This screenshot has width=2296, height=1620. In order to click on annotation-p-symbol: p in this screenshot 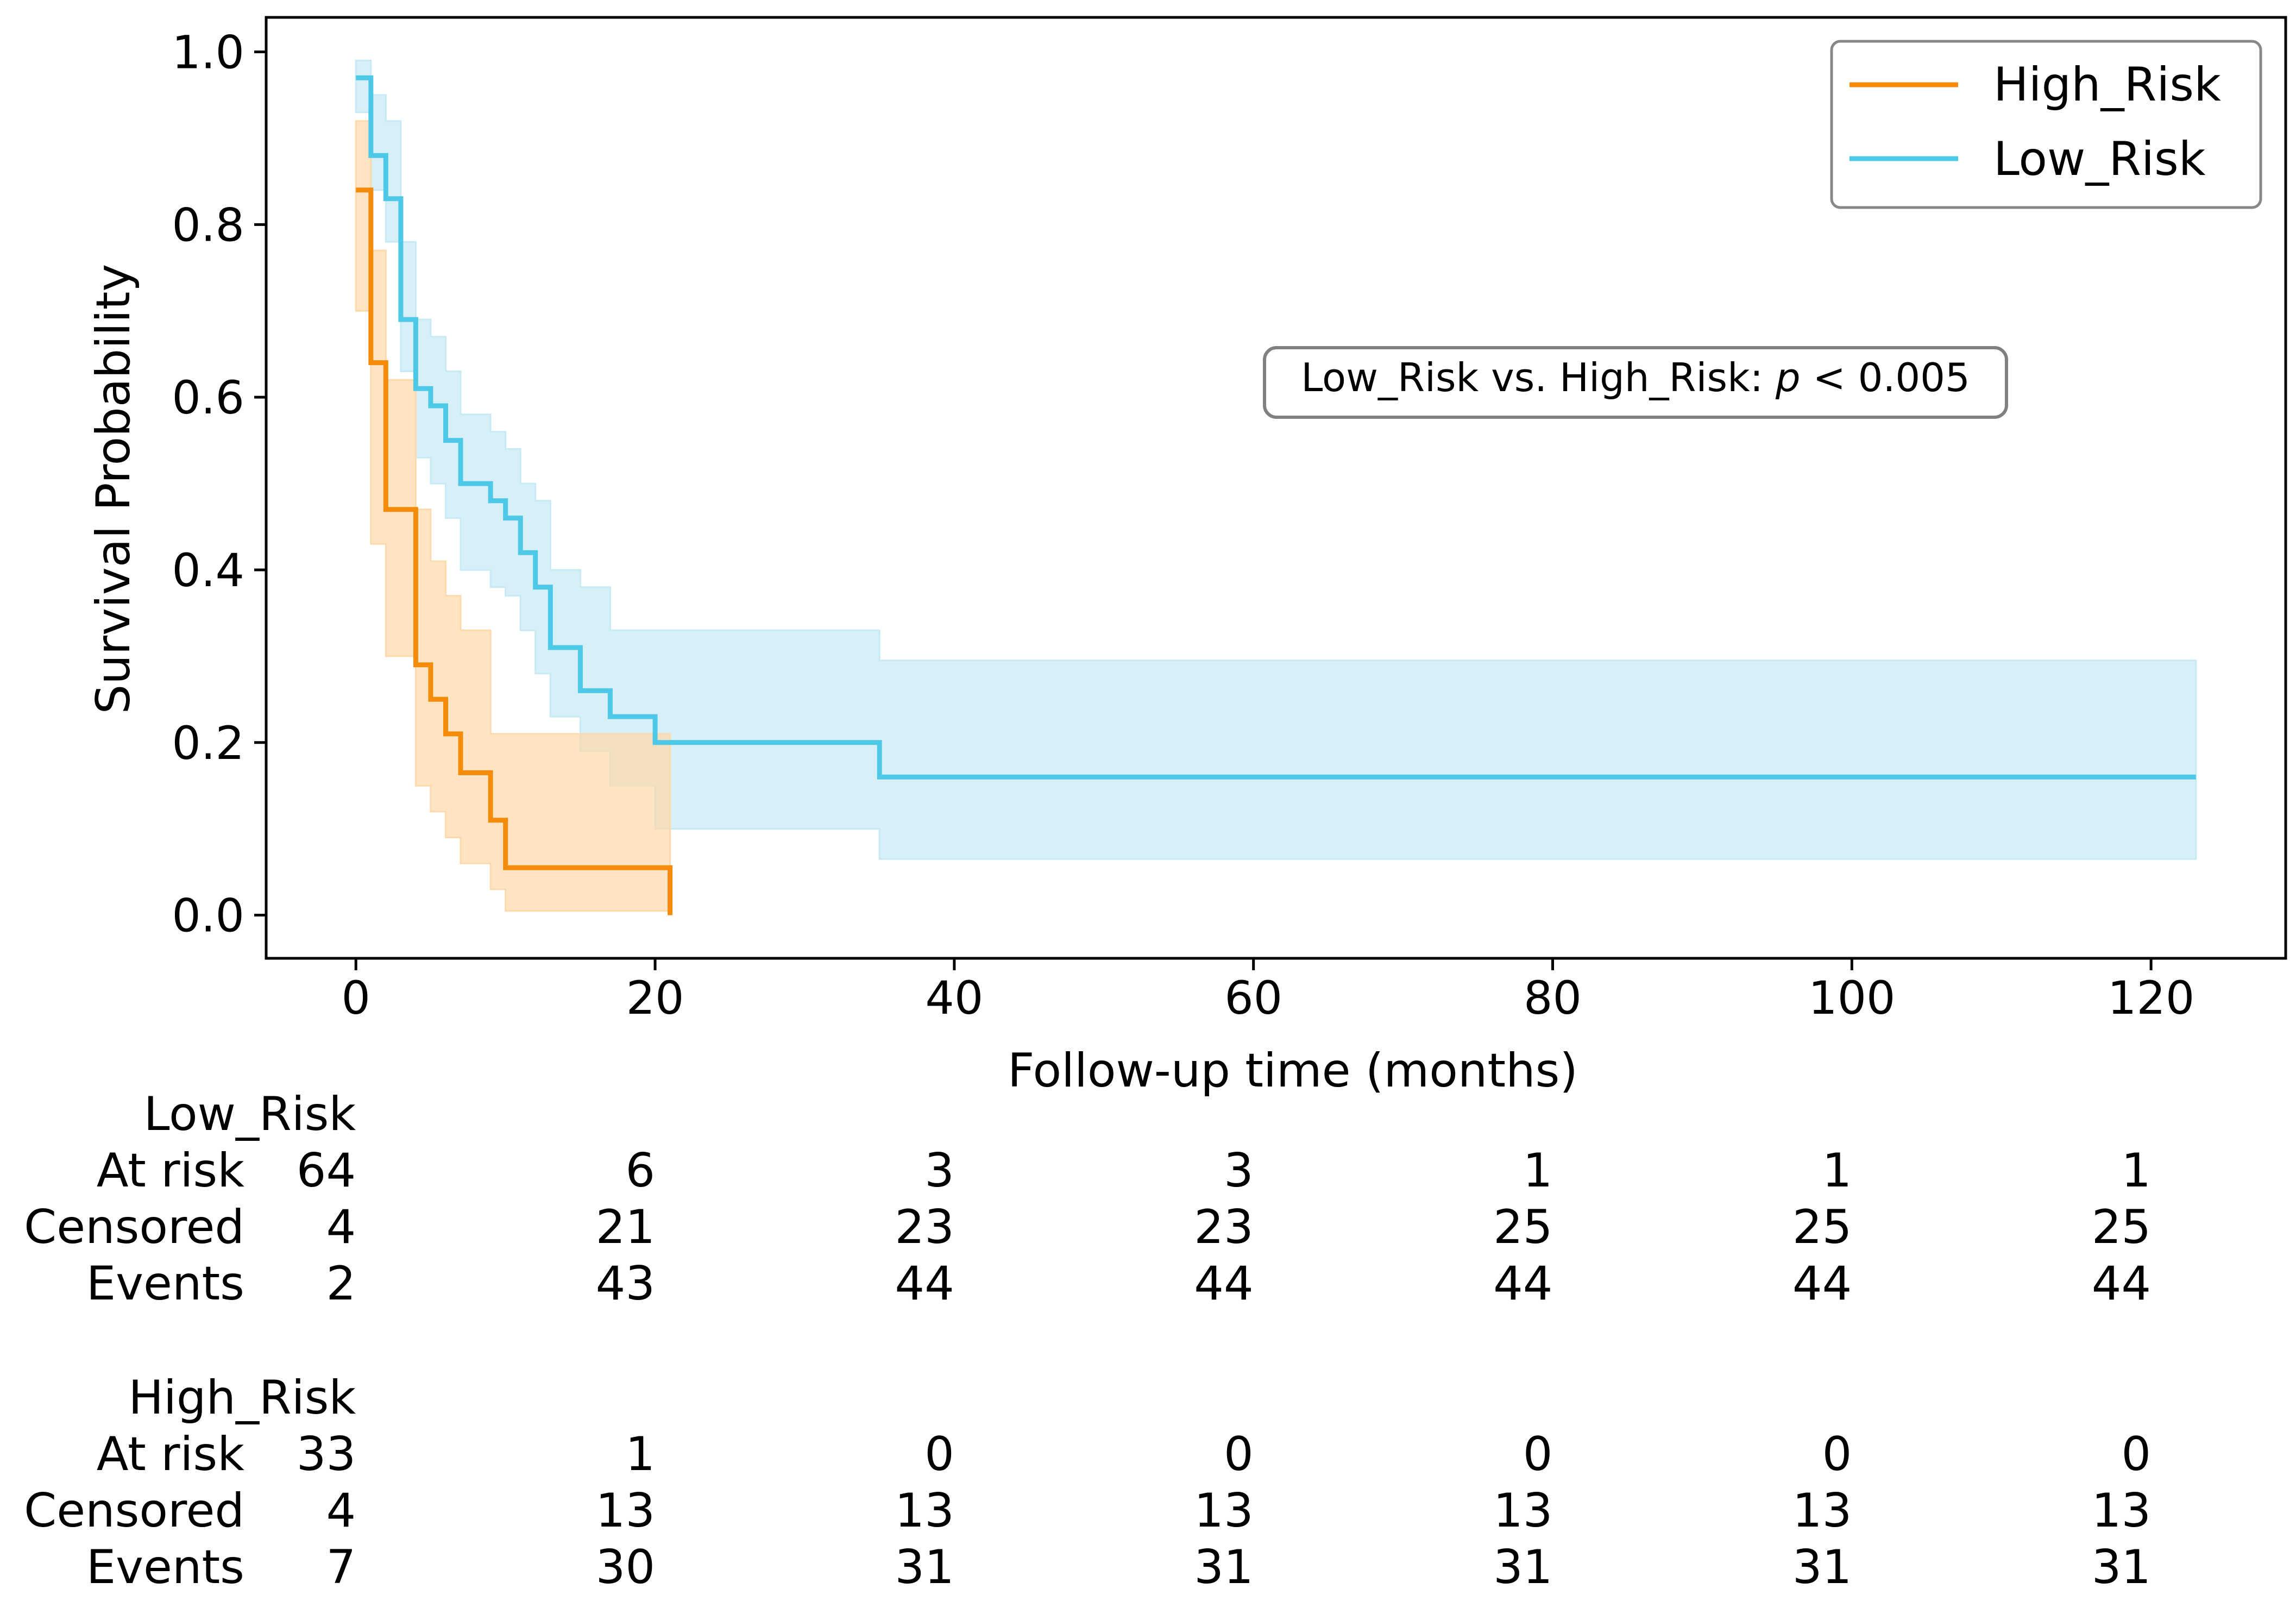, I will do `click(1788, 378)`.